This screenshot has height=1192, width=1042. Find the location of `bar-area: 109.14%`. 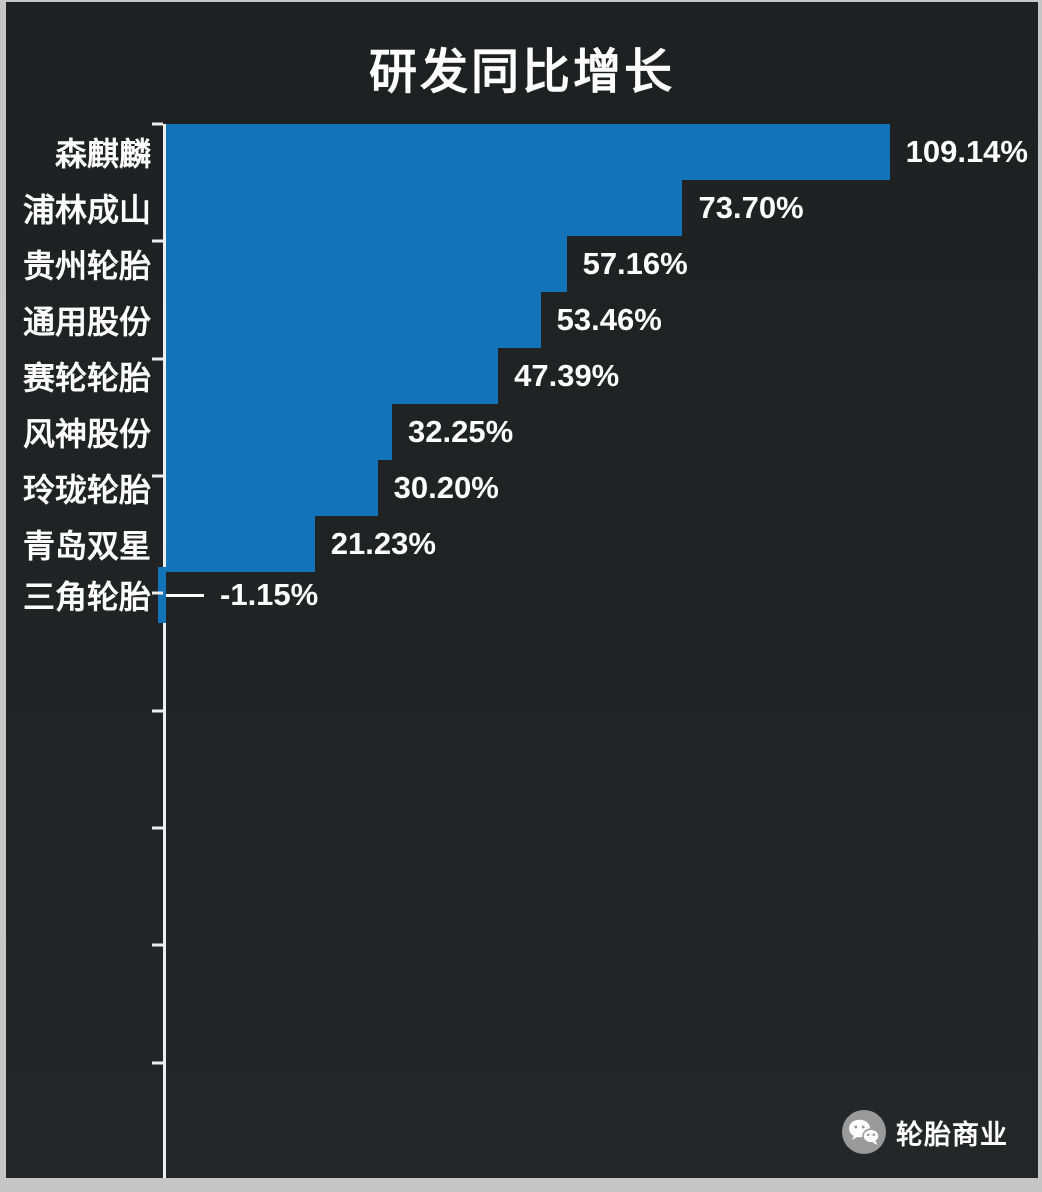

bar-area: 109.14% is located at coordinates (602, 152).